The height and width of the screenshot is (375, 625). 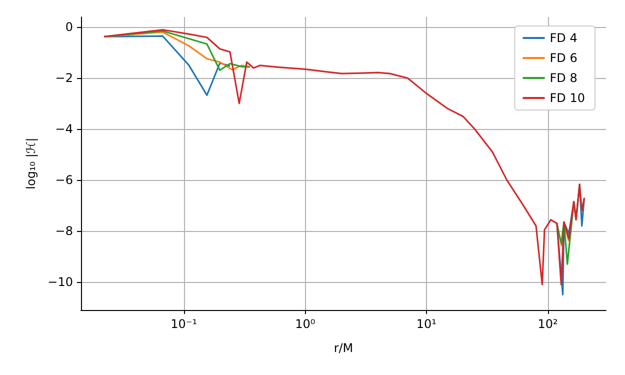 What do you see at coordinates (64, 231) in the screenshot?
I see `y-tick-label: −8` at bounding box center [64, 231].